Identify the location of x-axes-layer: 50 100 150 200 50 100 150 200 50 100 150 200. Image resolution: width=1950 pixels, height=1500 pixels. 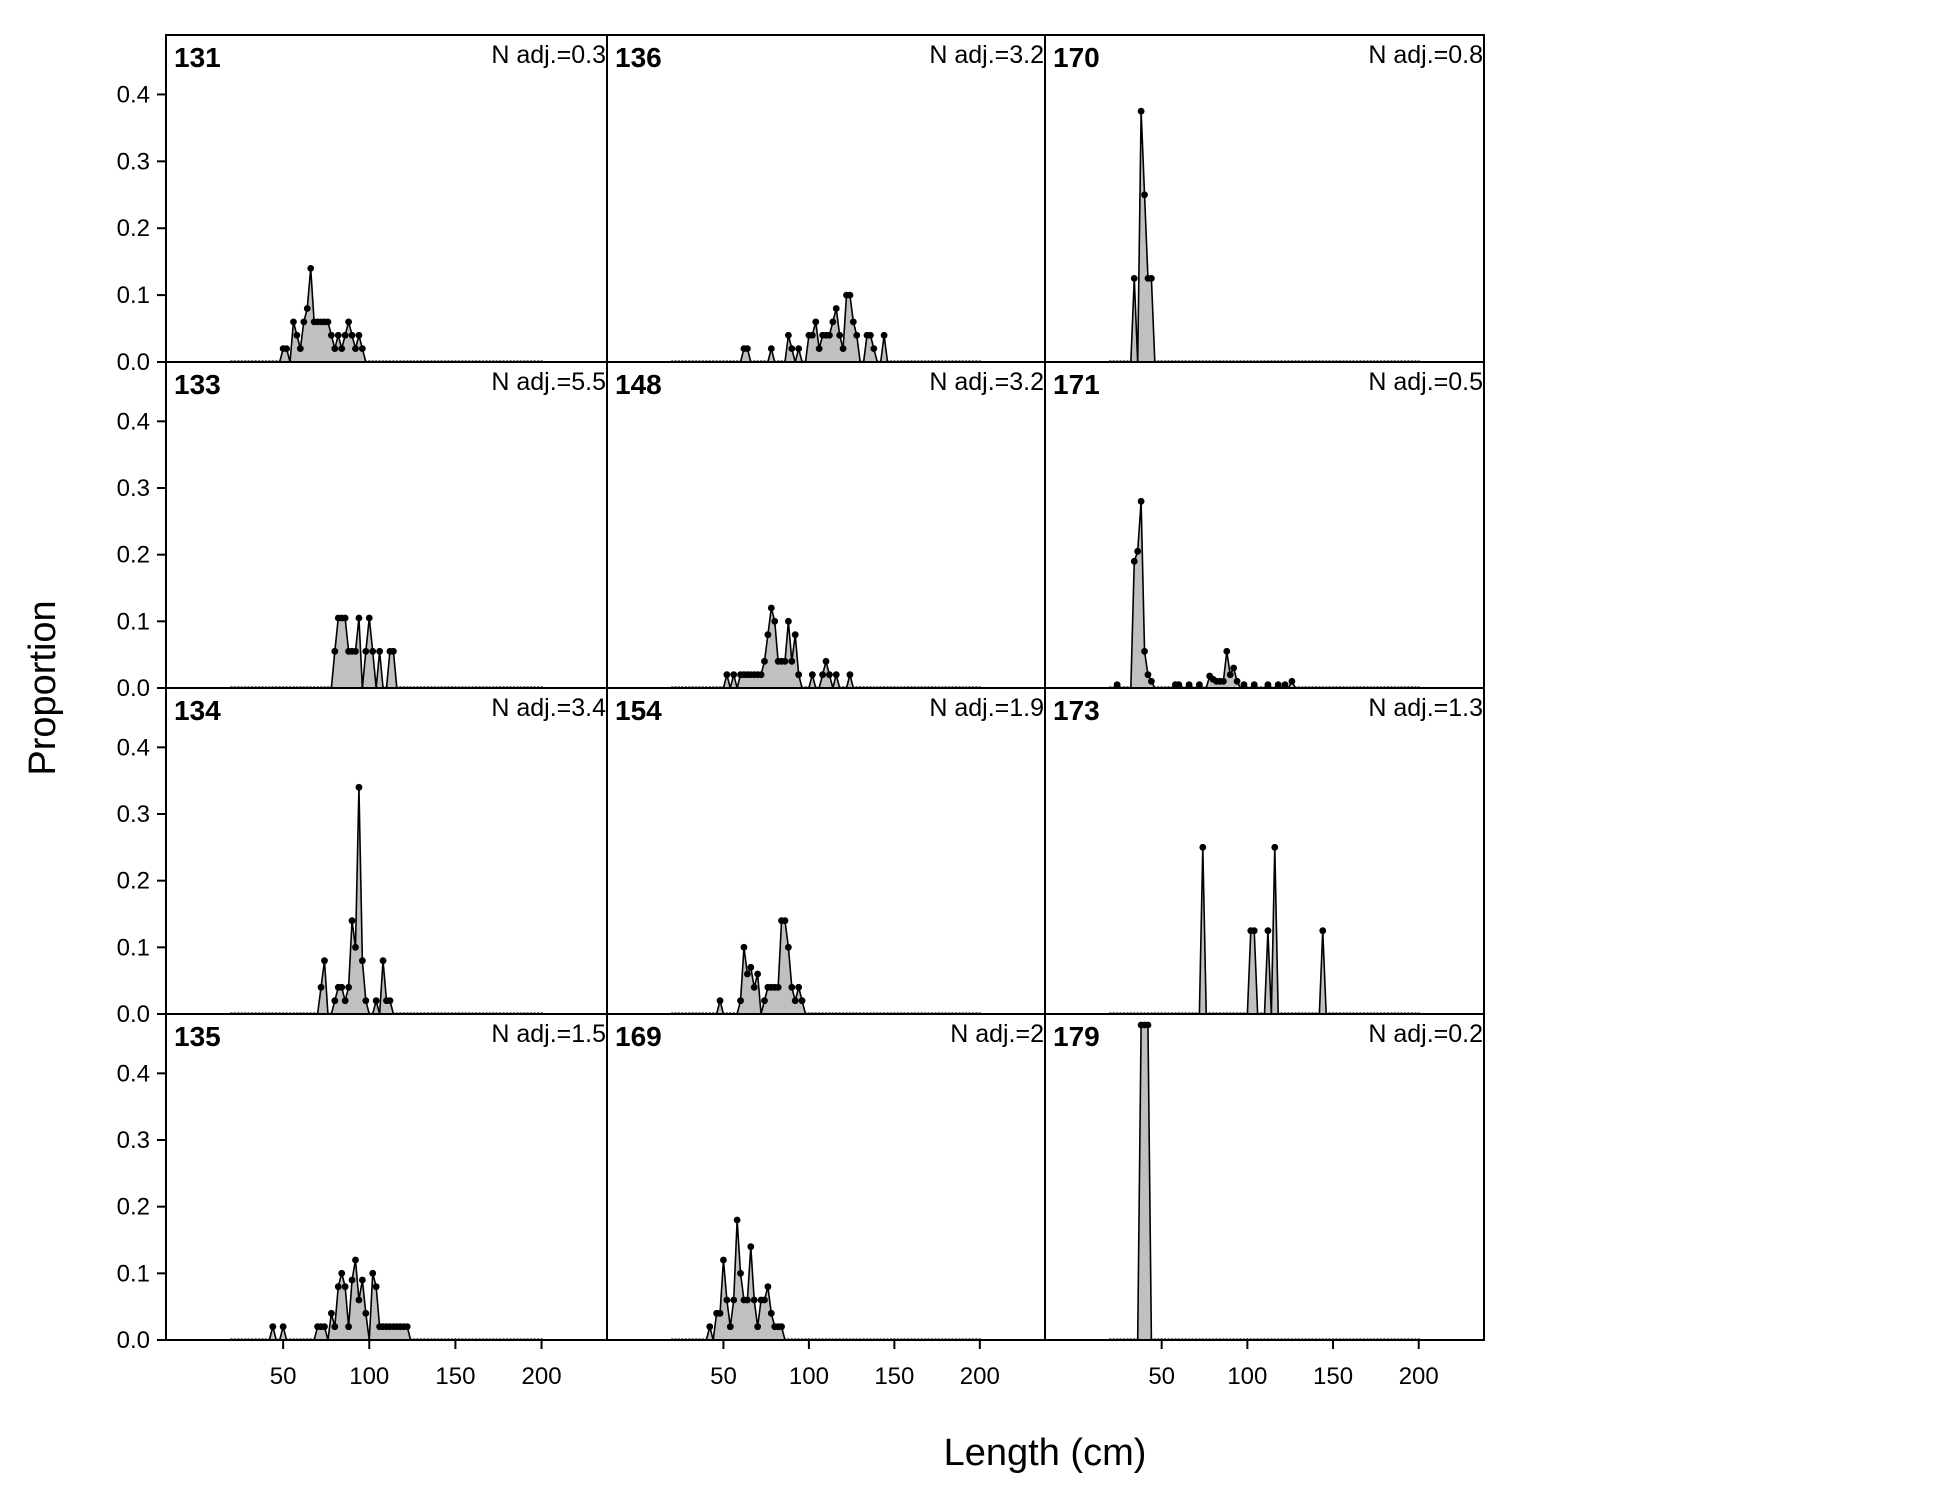
(854, 1365).